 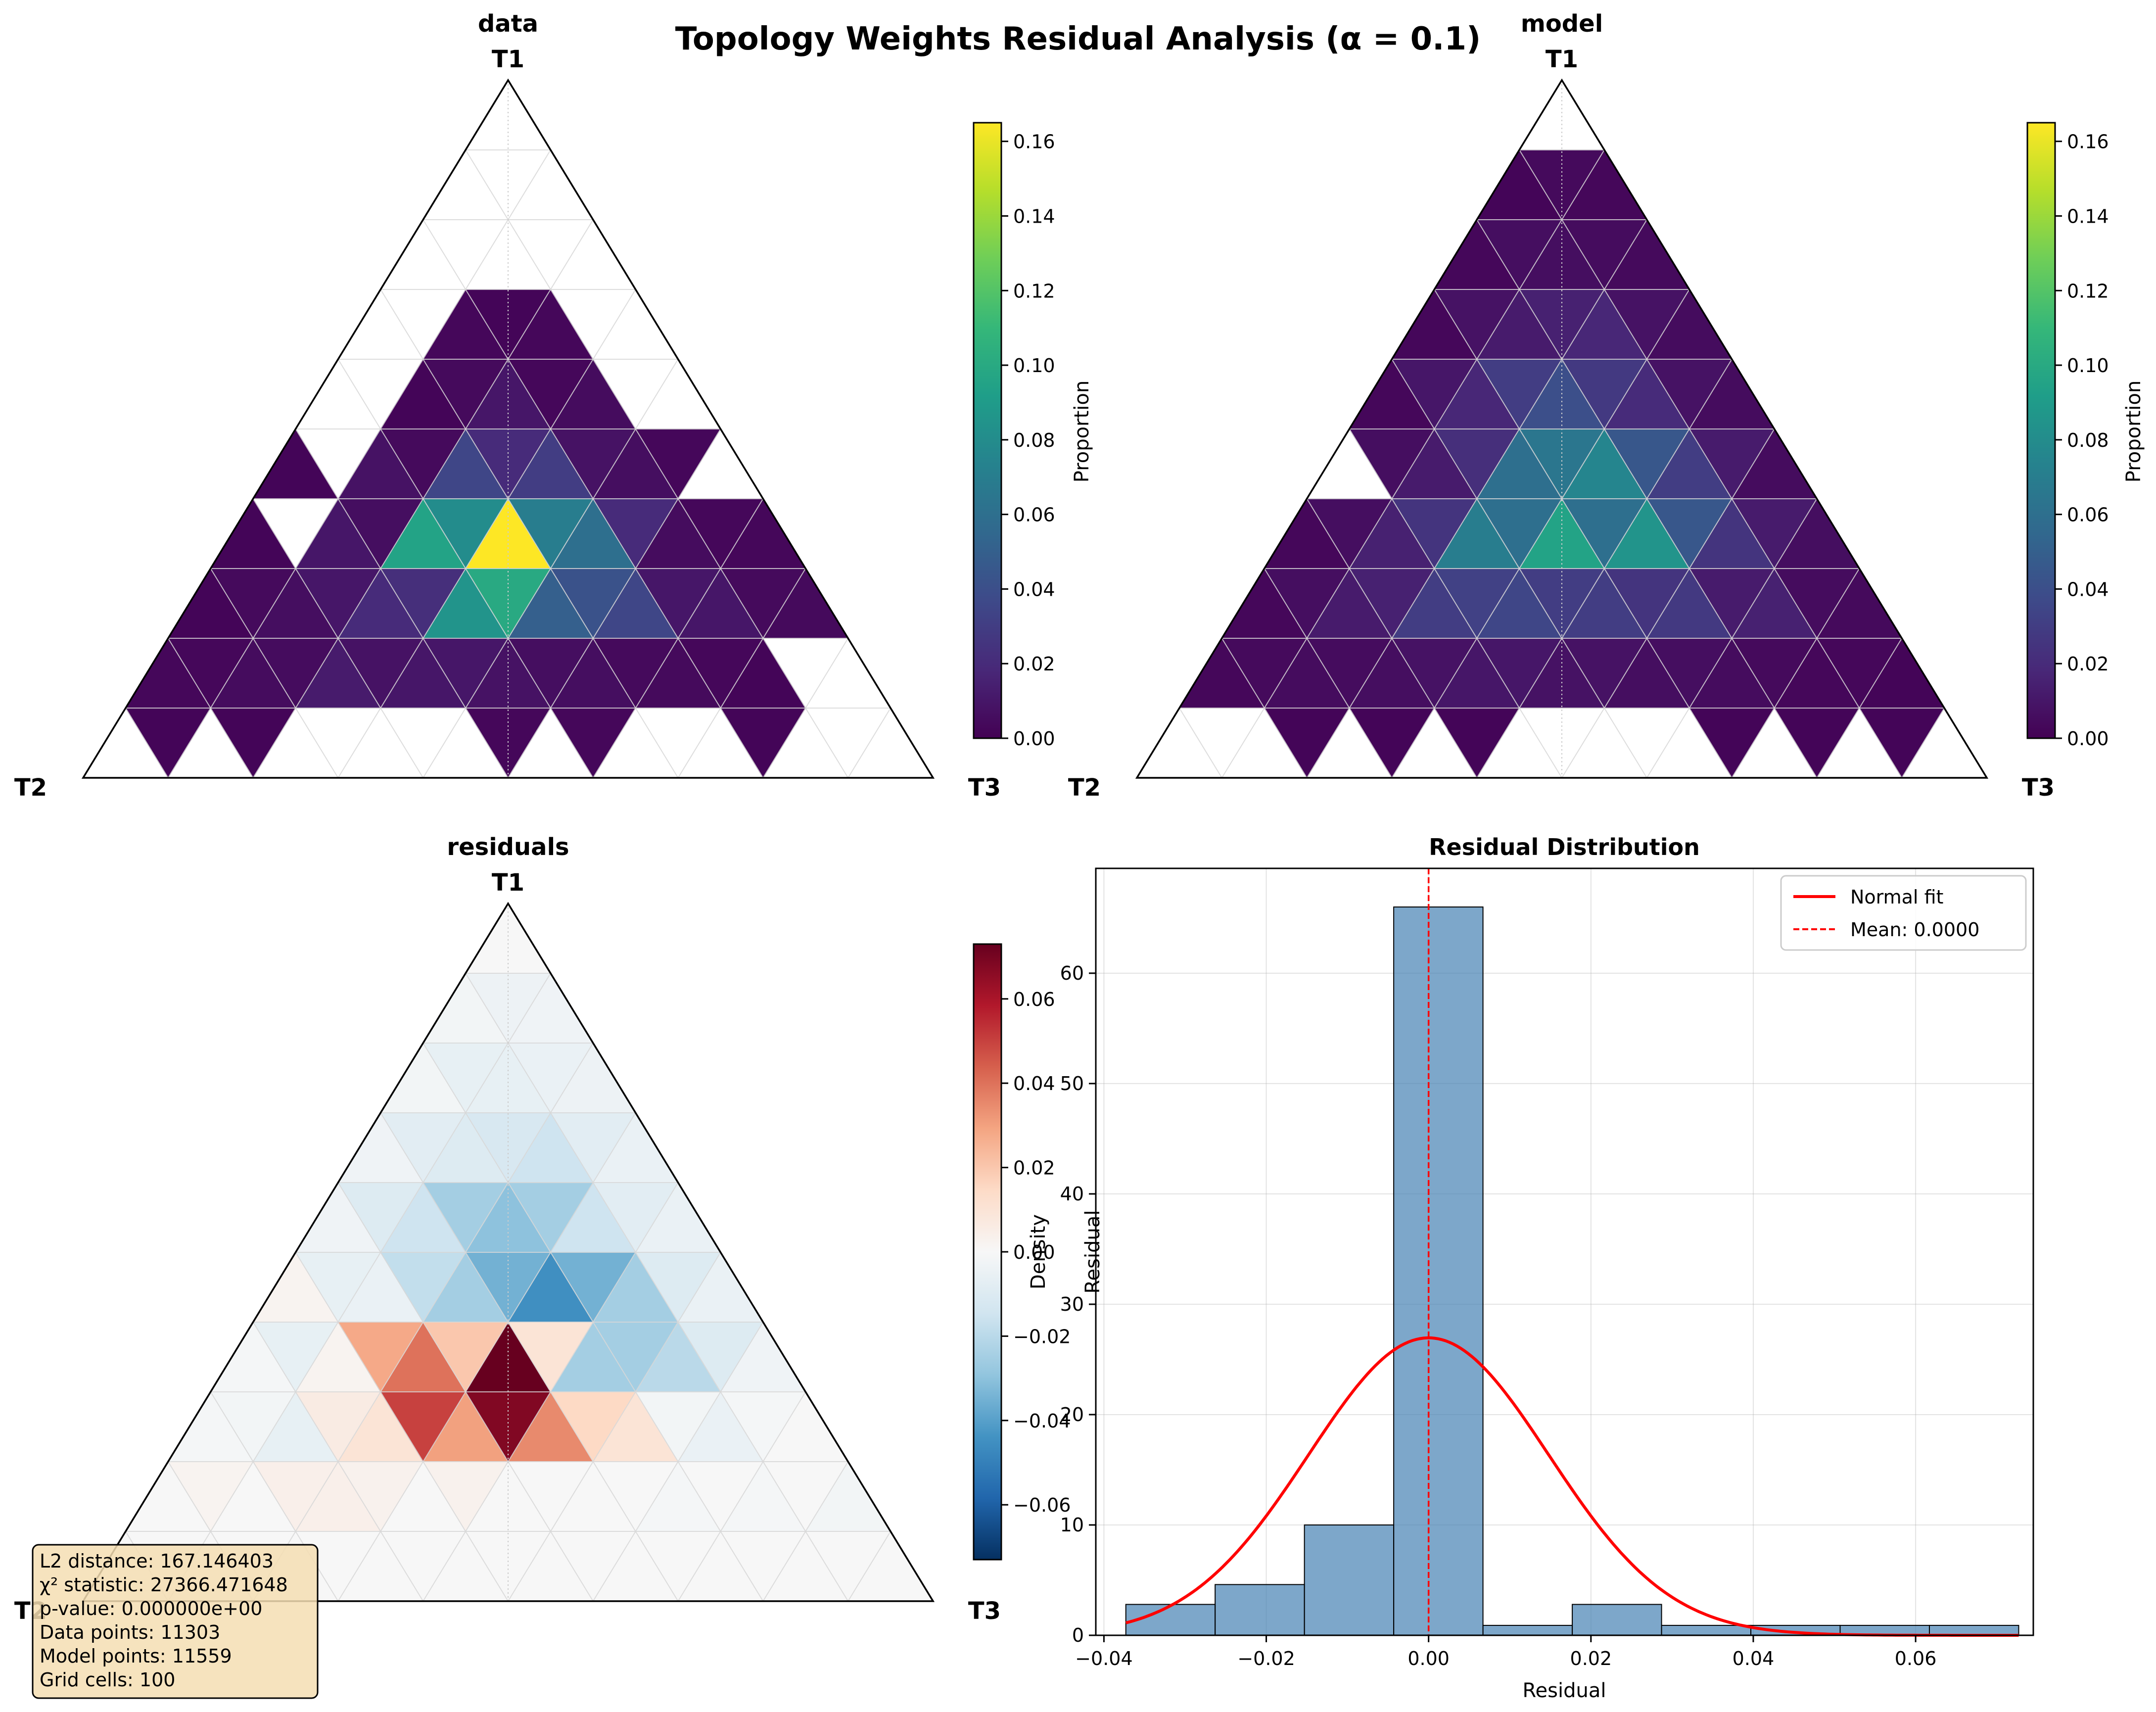 I want to click on stat-p-value: p-value: 0.000000e+00, so click(x=151, y=1608).